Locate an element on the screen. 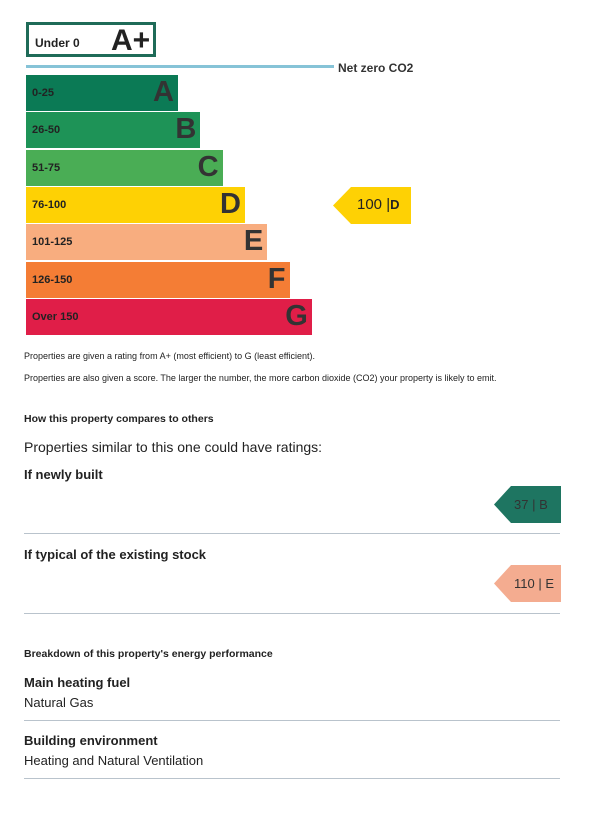 Image resolution: width=589 pixels, height=818 pixels. band-letter: C is located at coordinates (208, 166).